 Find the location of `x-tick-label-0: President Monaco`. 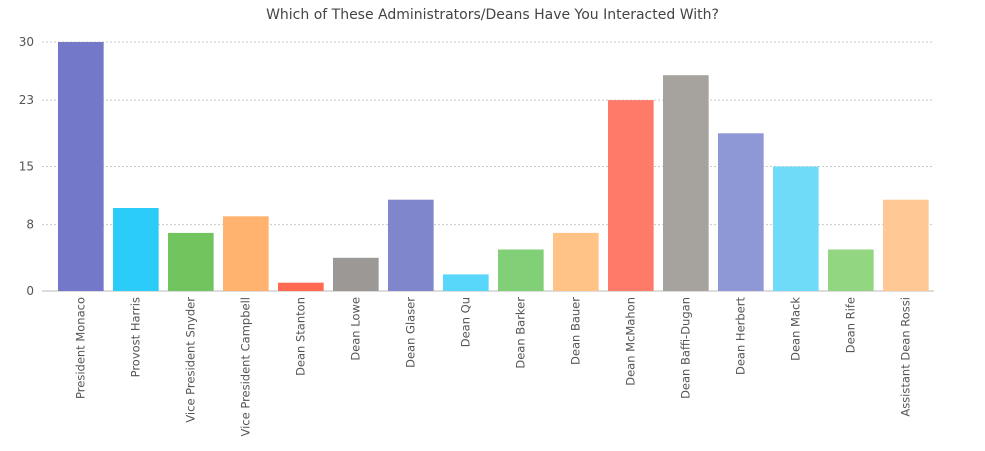

x-tick-label-0: President Monaco is located at coordinates (80, 348).